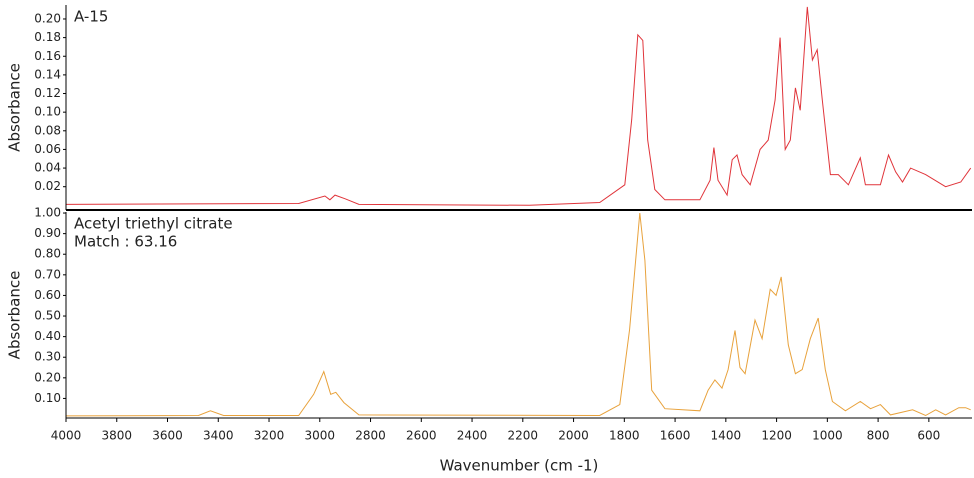 The height and width of the screenshot is (478, 974). What do you see at coordinates (47, 74) in the screenshot?
I see `y-tick-label: 0.14` at bounding box center [47, 74].